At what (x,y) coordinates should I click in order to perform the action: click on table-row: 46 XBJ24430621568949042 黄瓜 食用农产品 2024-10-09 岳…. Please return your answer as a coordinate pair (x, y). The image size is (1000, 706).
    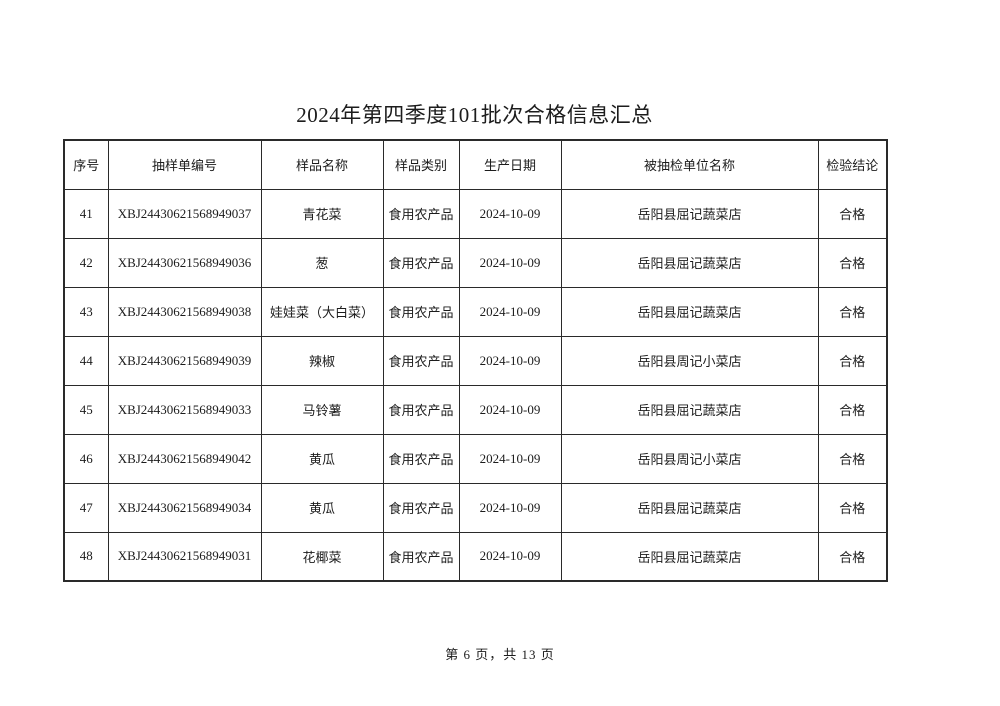
    Looking at the image, I should click on (475, 458).